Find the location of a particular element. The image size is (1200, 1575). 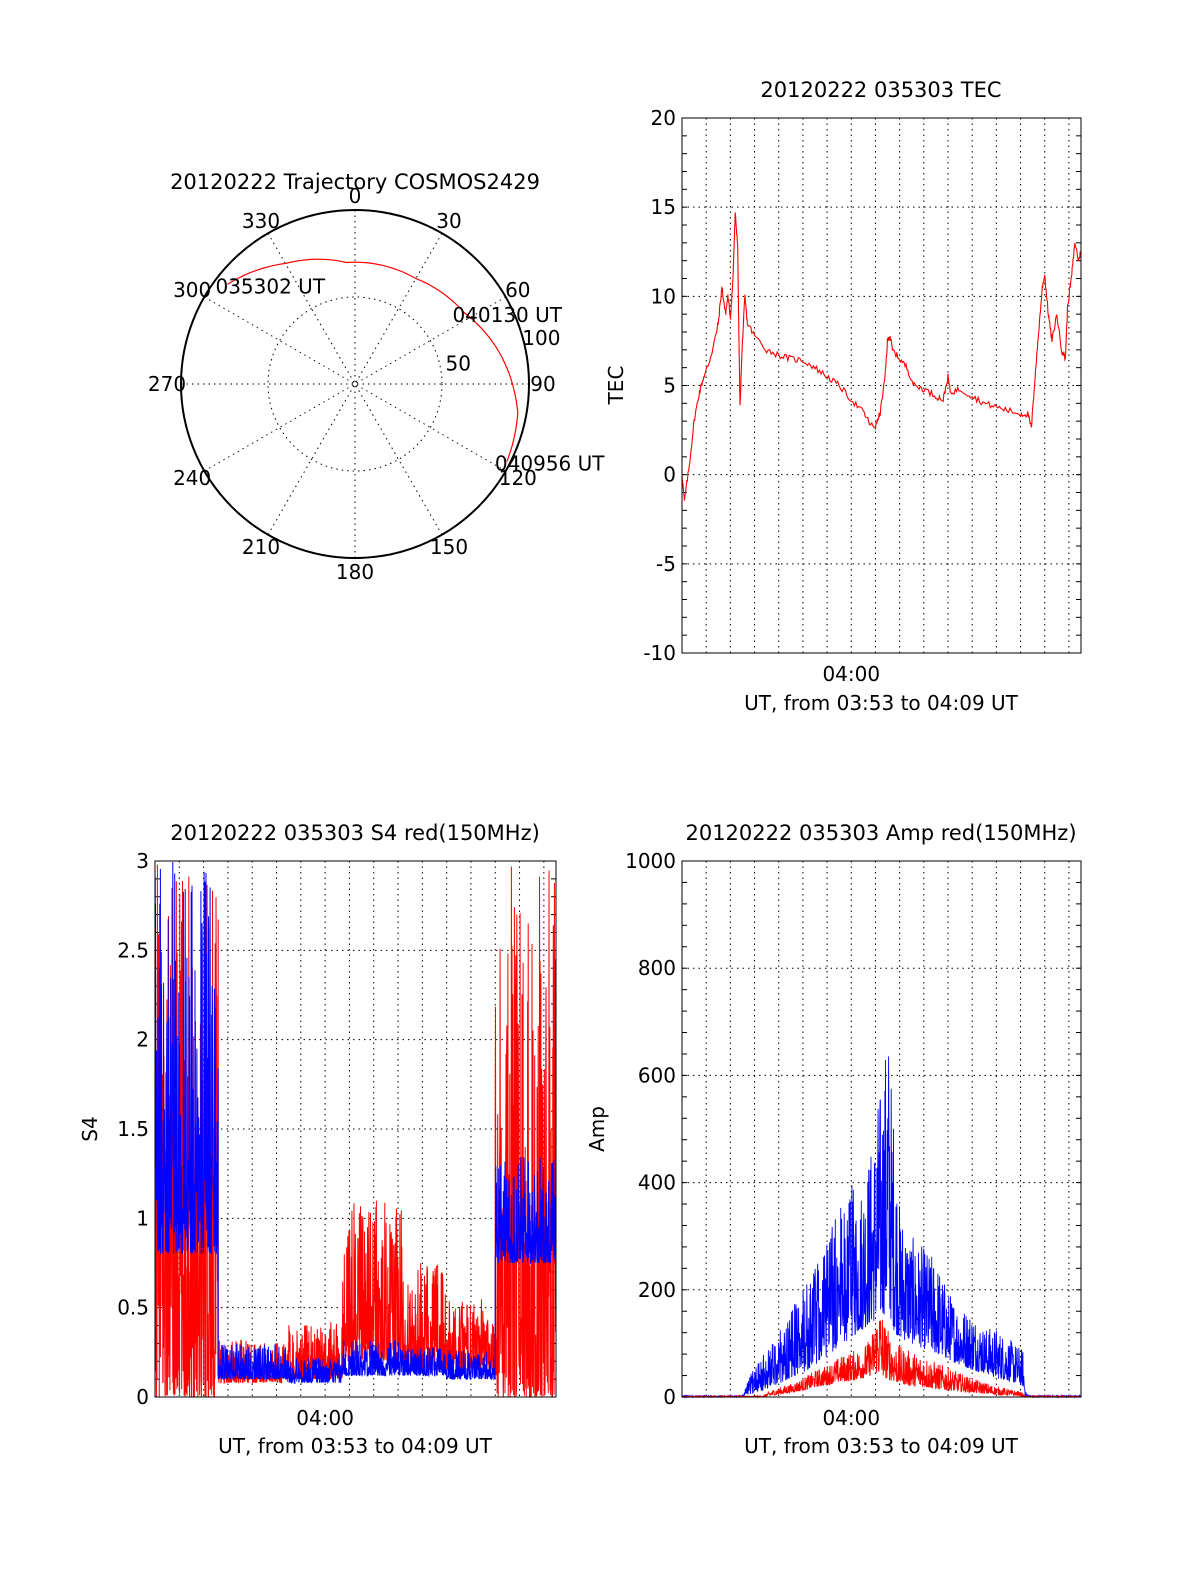

s4-y-tick-labels: 0 0.5 1 1.5 2 2.5 3 is located at coordinates (133, 1129).